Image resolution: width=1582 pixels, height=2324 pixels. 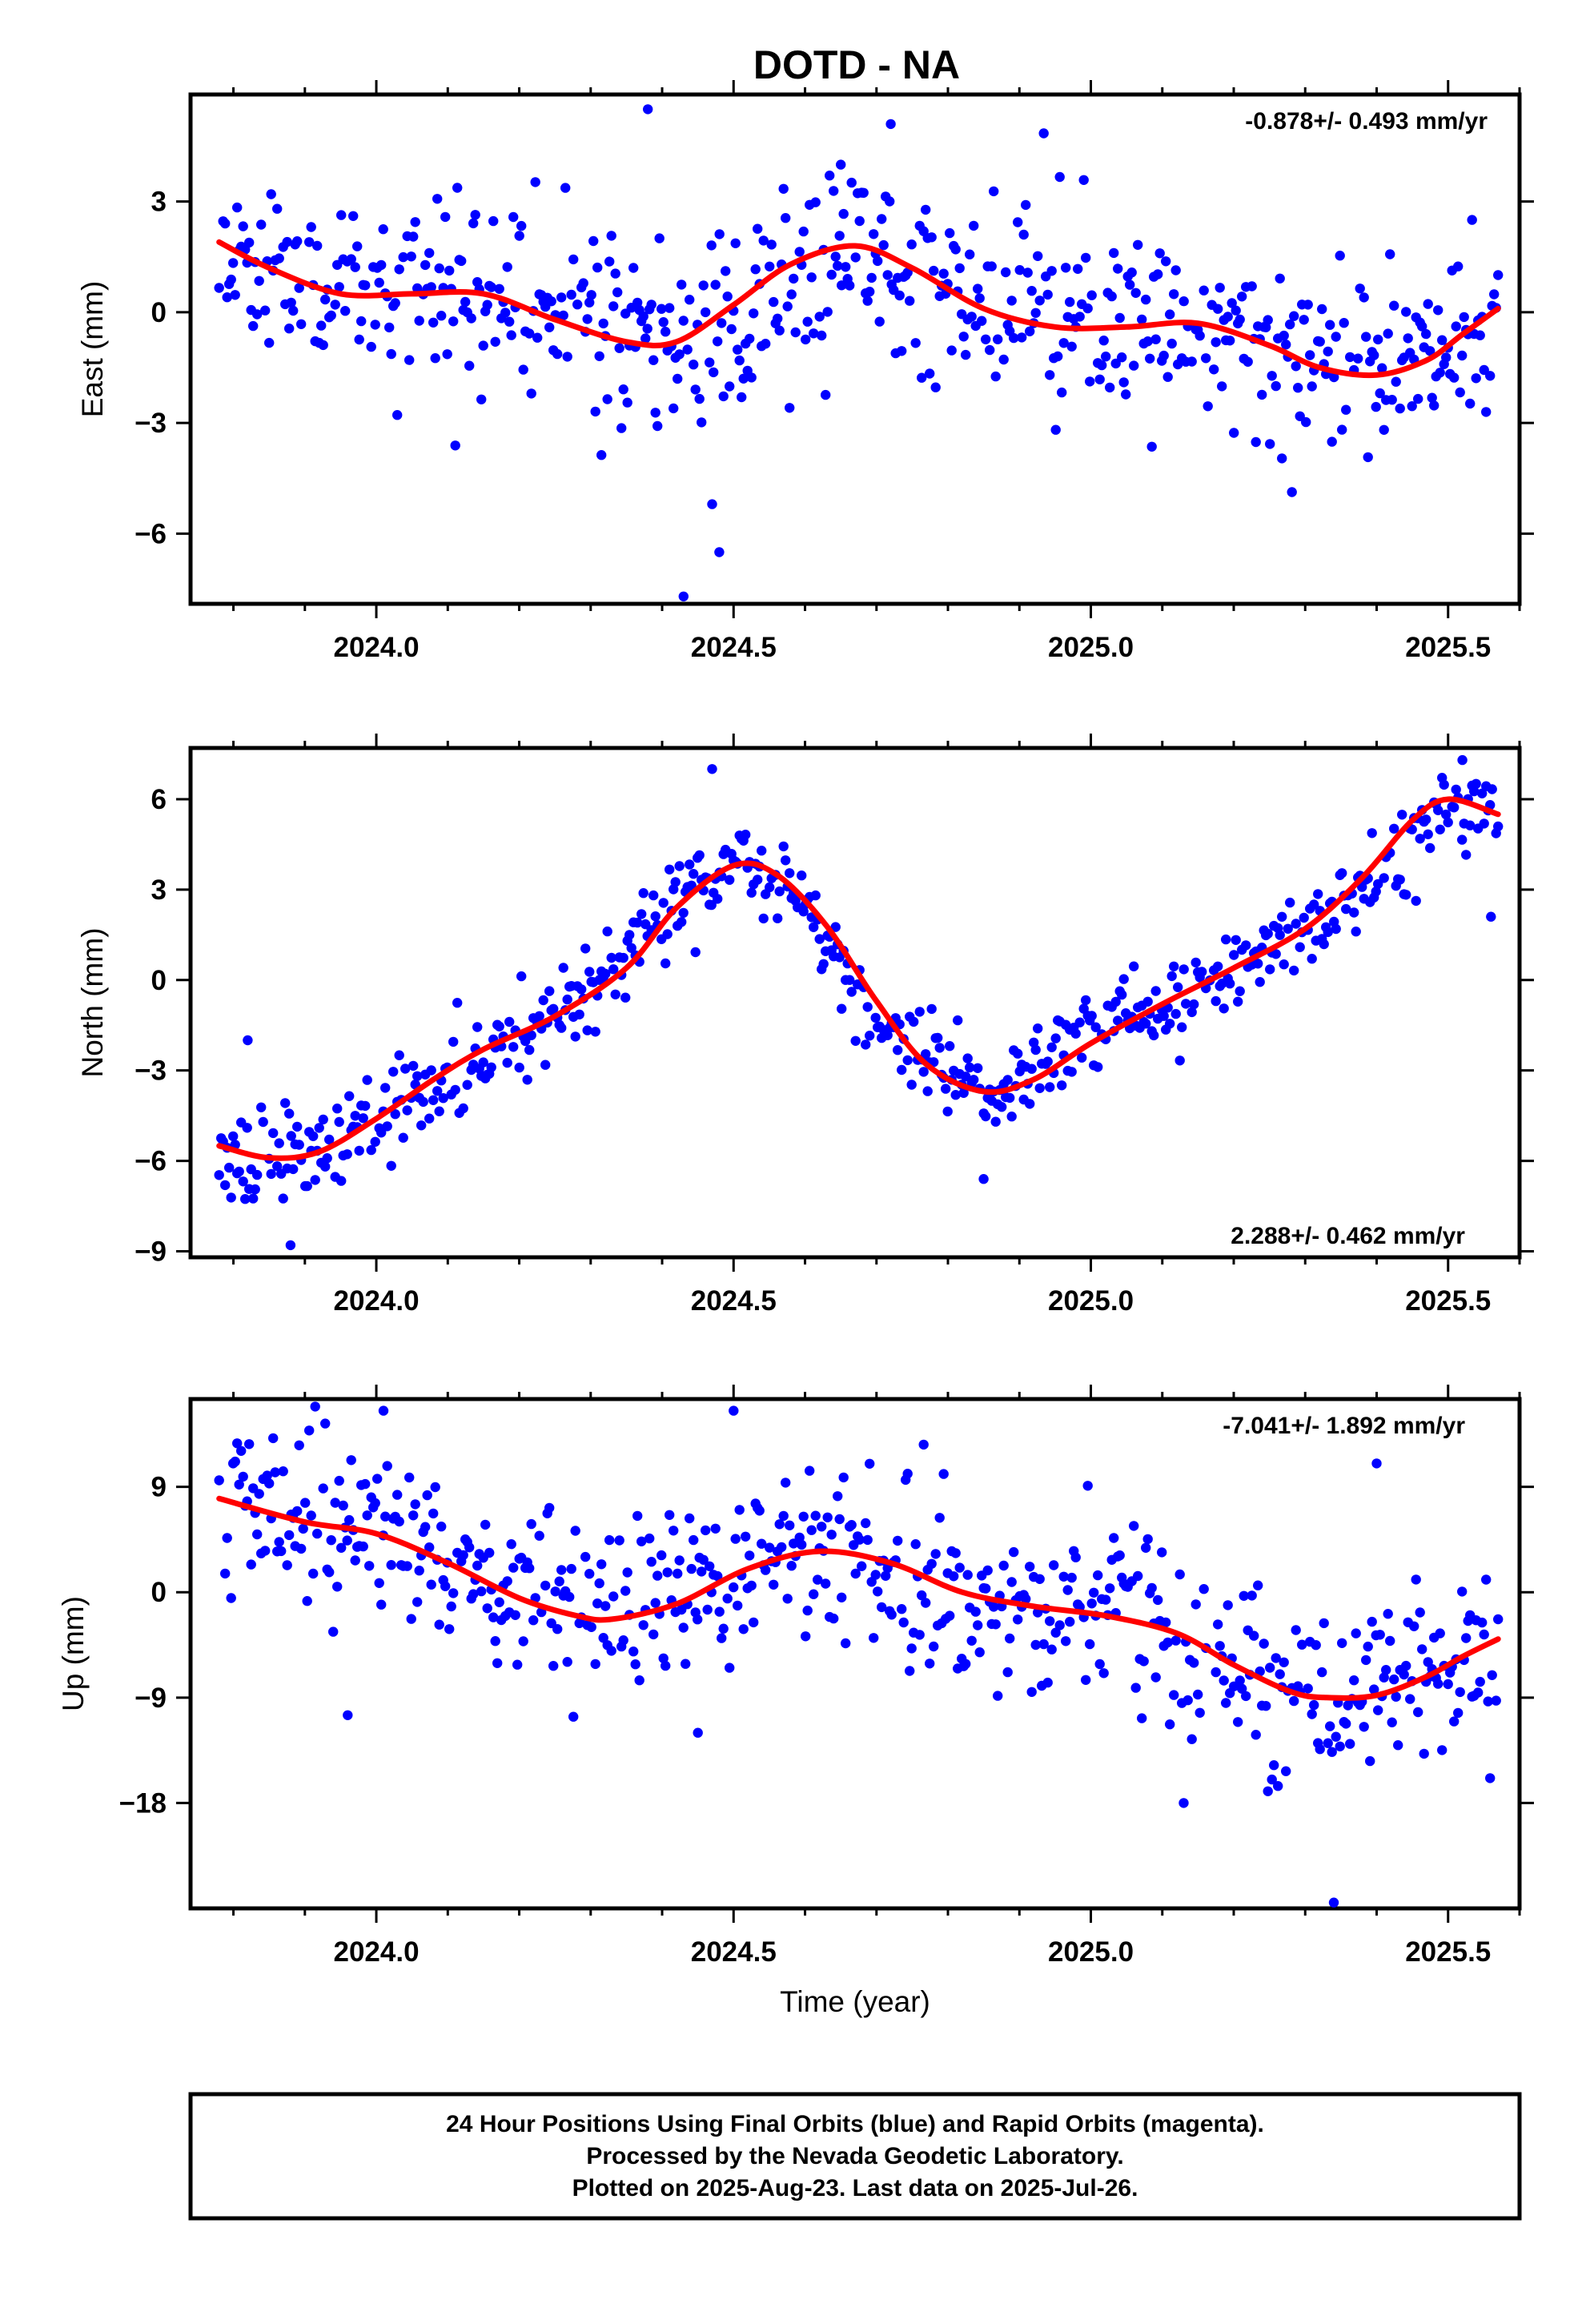 What do you see at coordinates (159, 980) in the screenshot?
I see `north-y-tick-label: 0` at bounding box center [159, 980].